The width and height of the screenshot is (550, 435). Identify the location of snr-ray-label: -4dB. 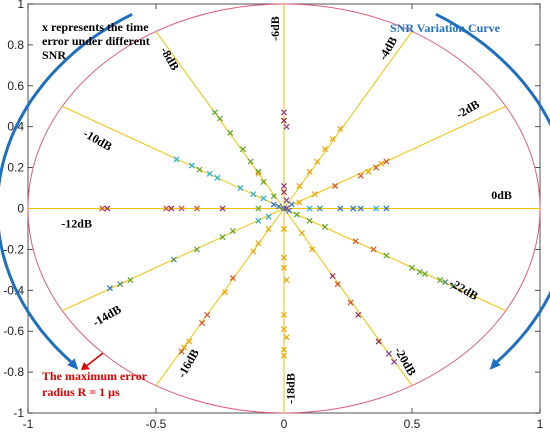
(388, 48).